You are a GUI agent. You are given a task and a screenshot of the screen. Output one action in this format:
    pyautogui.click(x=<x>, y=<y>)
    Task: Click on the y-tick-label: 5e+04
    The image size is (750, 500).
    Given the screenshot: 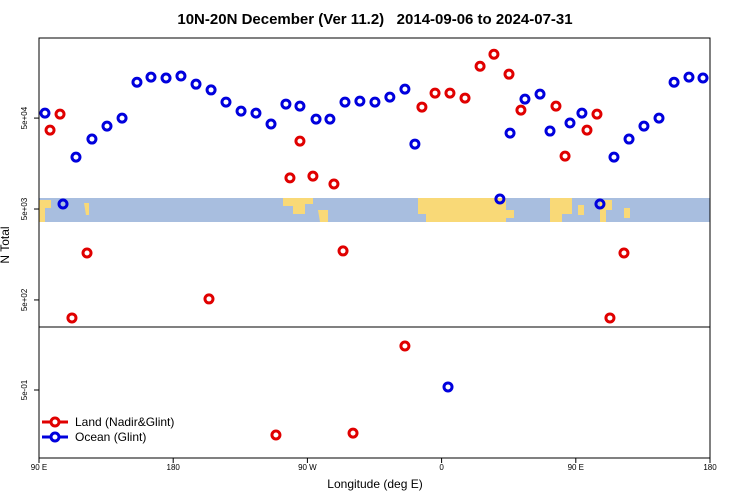 What is the action you would take?
    pyautogui.click(x=24, y=117)
    